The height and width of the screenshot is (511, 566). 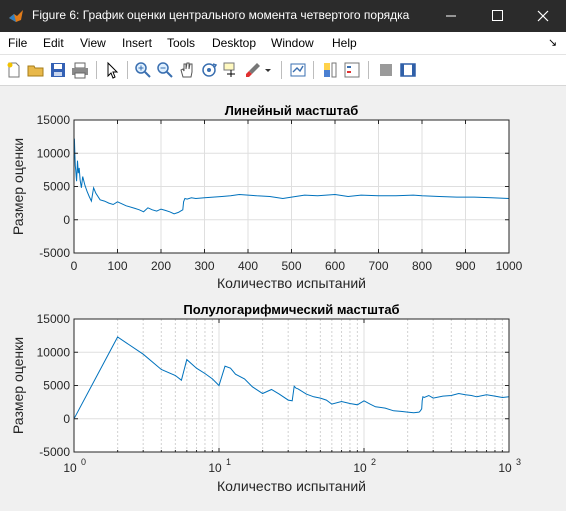 What do you see at coordinates (291, 110) in the screenshot?
I see `chart-title: Линейный мастштаб` at bounding box center [291, 110].